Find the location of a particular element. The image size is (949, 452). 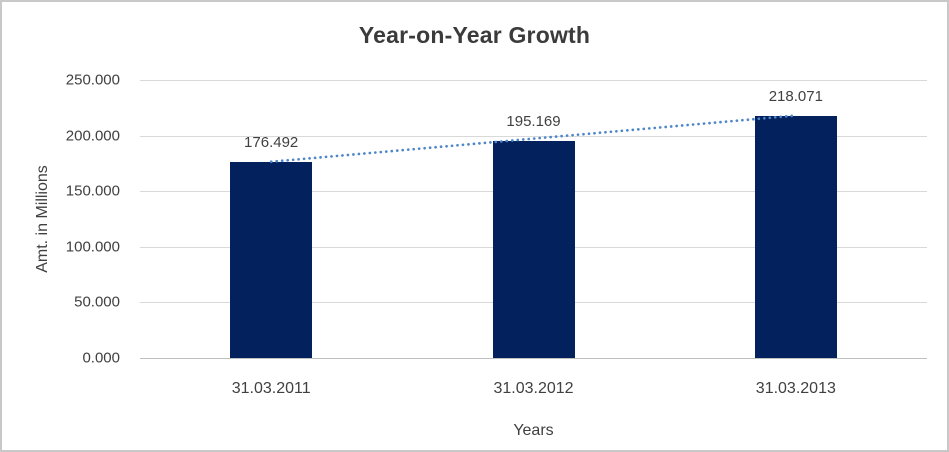

data-label: 195.169 is located at coordinates (533, 121).